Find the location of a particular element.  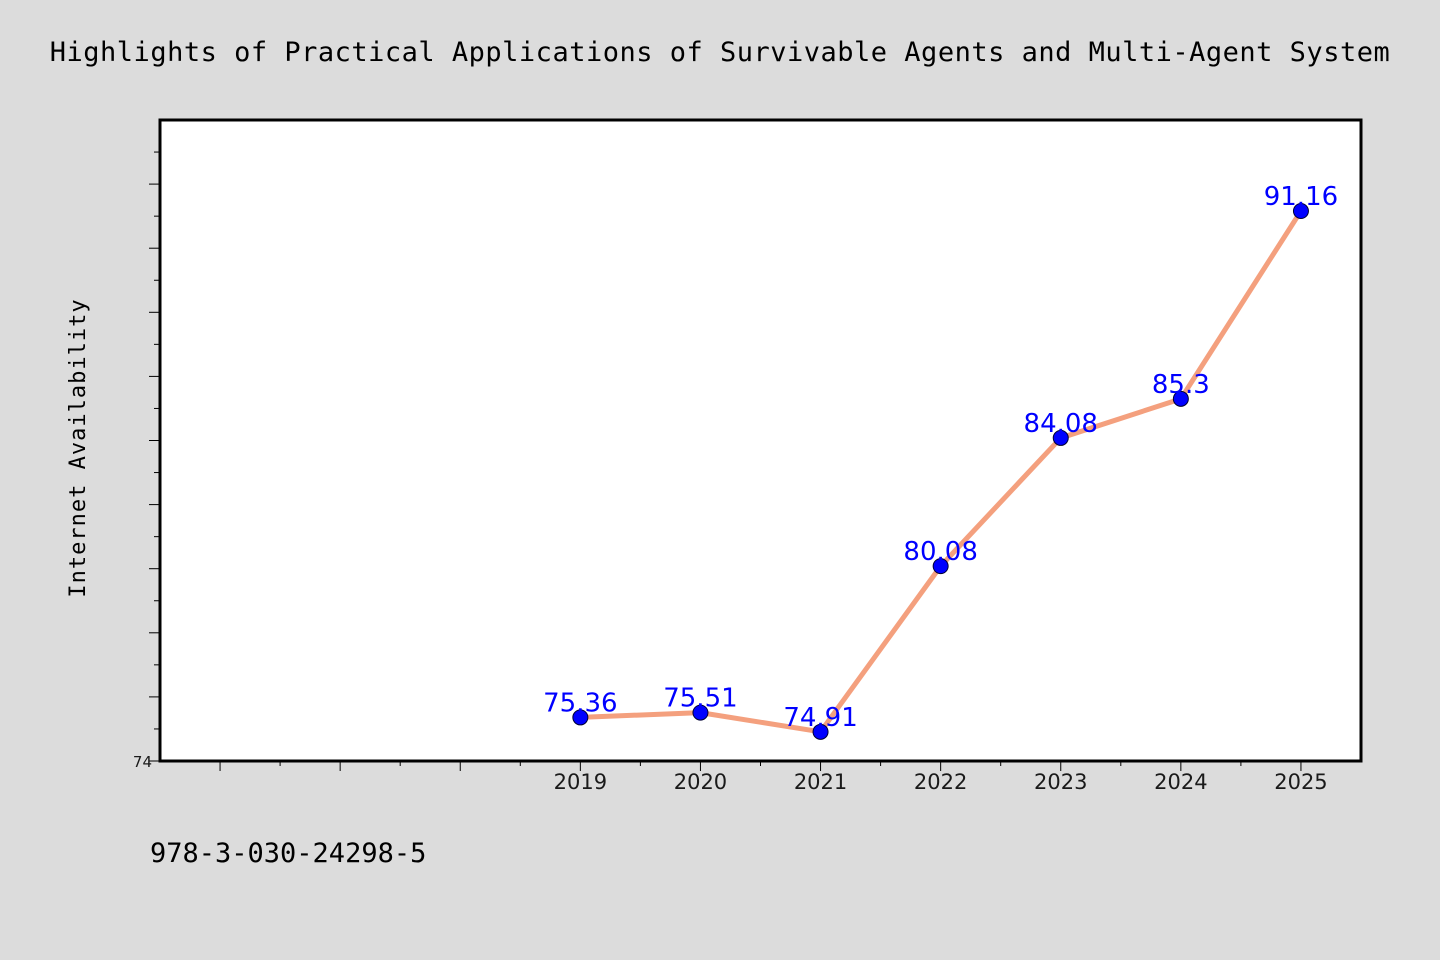

data-label: 80.08 is located at coordinates (940, 552).